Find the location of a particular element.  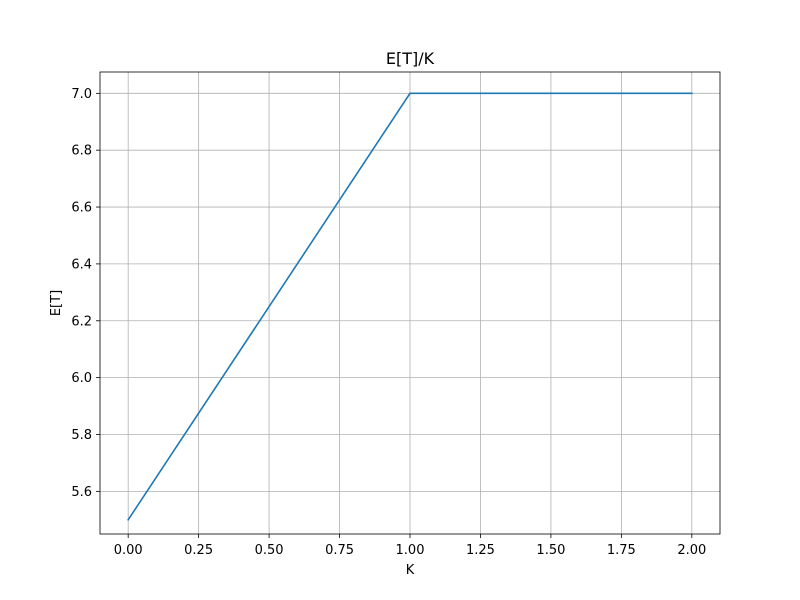

y-tick-label: 6.0 is located at coordinates (81, 378).